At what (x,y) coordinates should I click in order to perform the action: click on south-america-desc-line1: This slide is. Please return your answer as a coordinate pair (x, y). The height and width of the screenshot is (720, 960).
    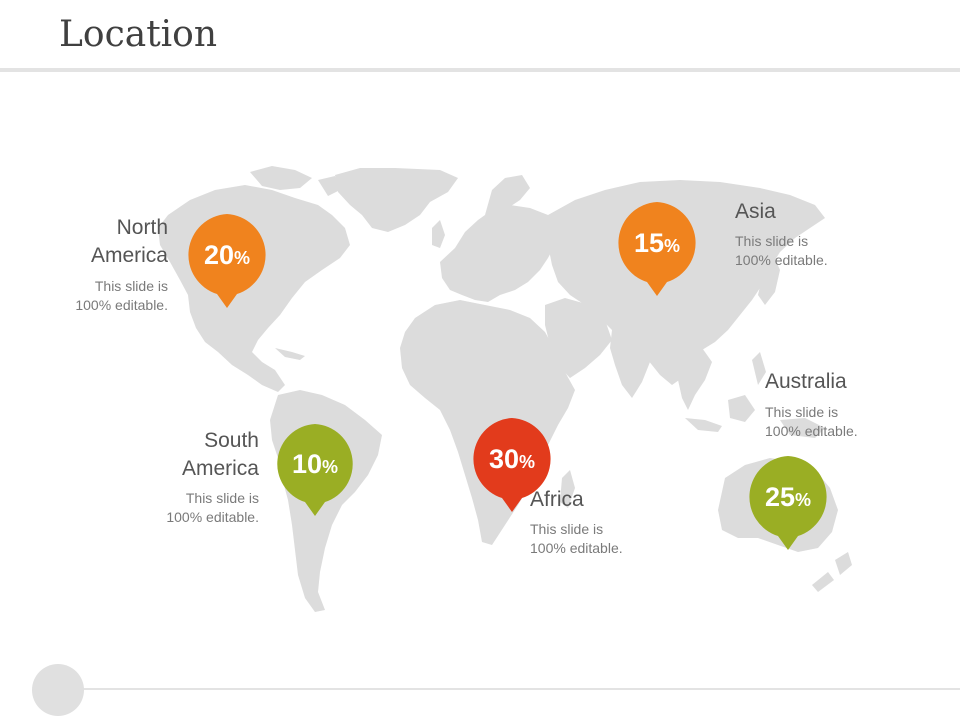
    Looking at the image, I should click on (222, 498).